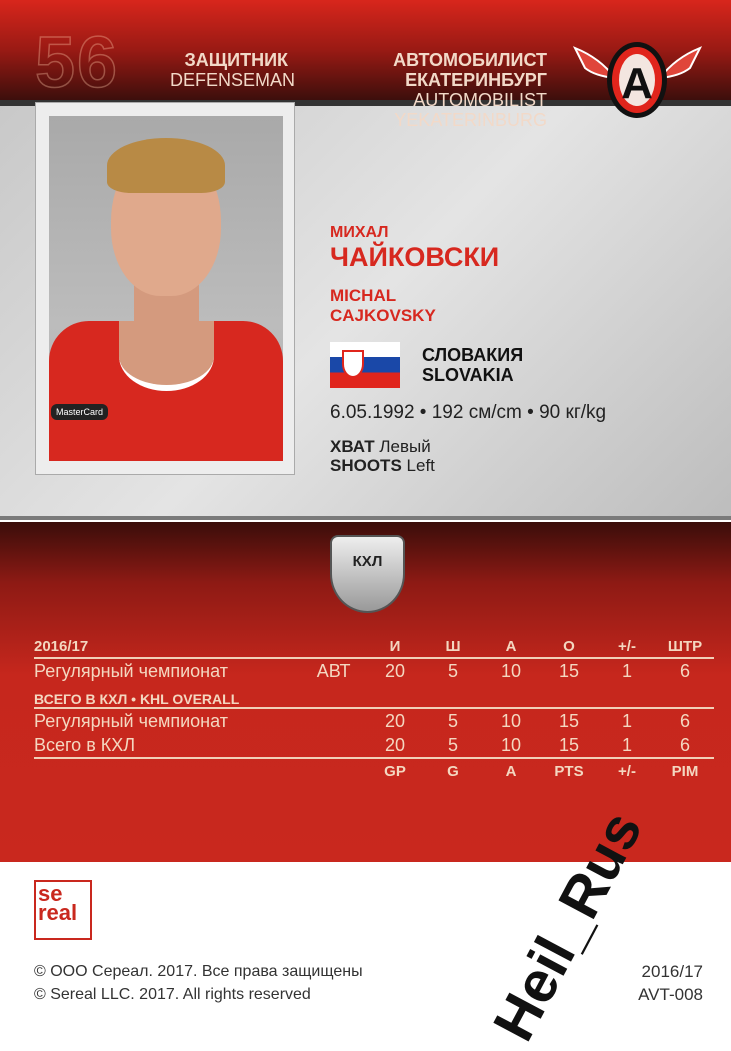 The height and width of the screenshot is (1051, 731). I want to click on season-label: 2016/17, so click(175, 647).